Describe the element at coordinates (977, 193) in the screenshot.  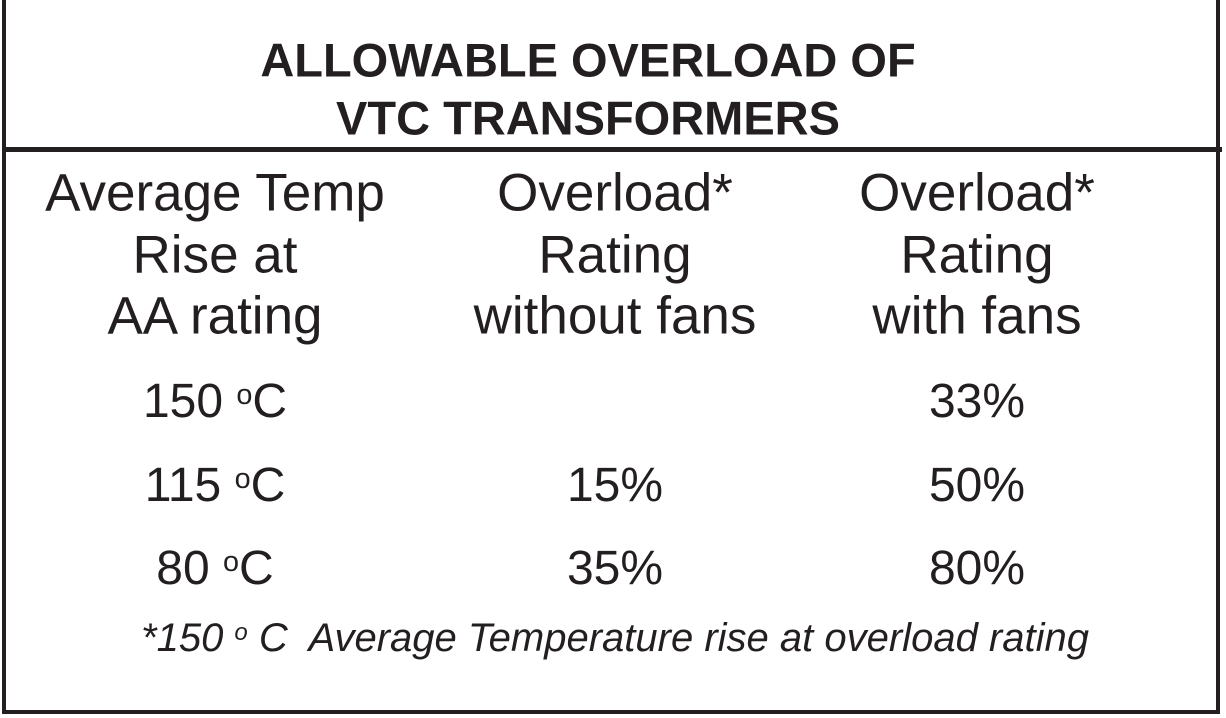
I see `header-with-fans-line-1: Overload*` at that location.